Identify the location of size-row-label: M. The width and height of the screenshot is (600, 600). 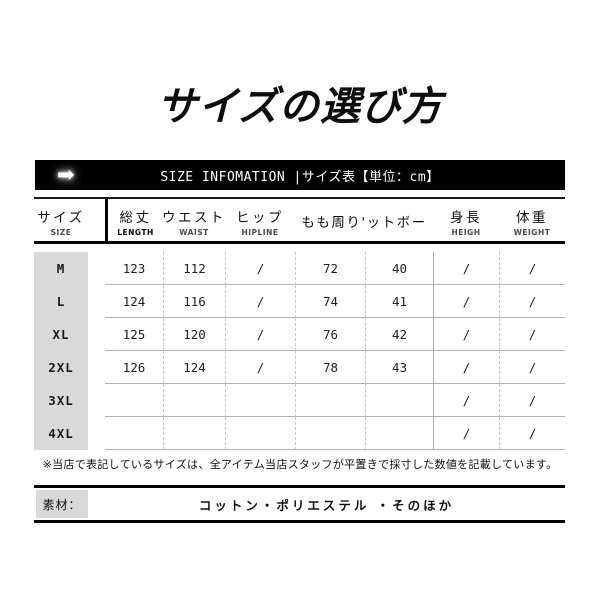
(61, 268).